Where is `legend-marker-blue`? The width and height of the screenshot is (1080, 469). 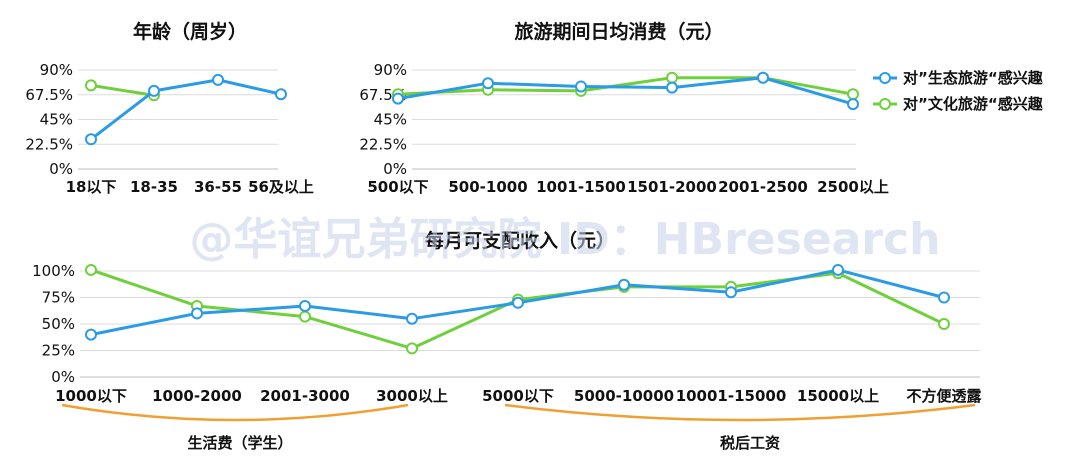 legend-marker-blue is located at coordinates (885, 78).